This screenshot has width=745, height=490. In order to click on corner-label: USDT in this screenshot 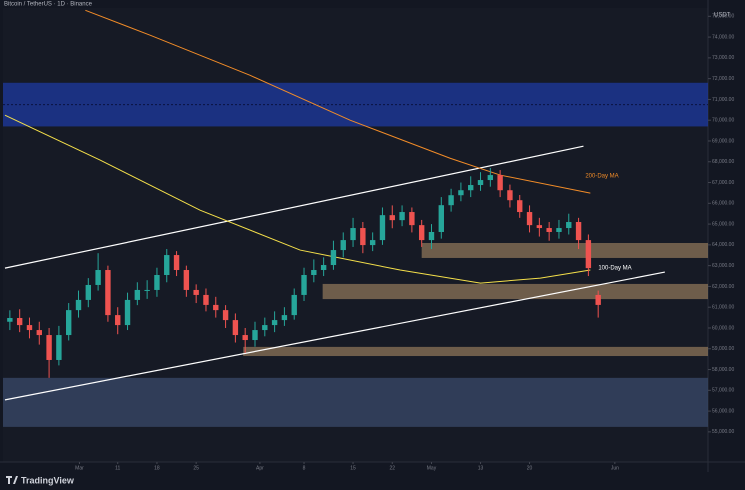, I will do `click(722, 16)`.